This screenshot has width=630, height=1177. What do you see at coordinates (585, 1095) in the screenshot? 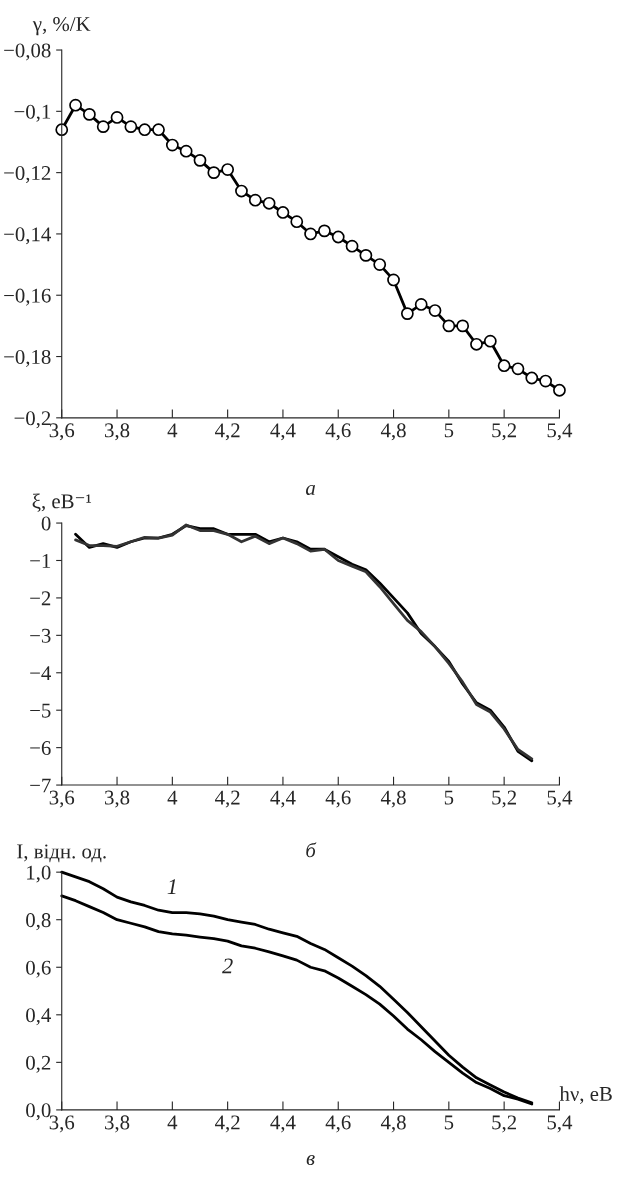
I see `x-axis-title: hν, eB` at bounding box center [585, 1095].